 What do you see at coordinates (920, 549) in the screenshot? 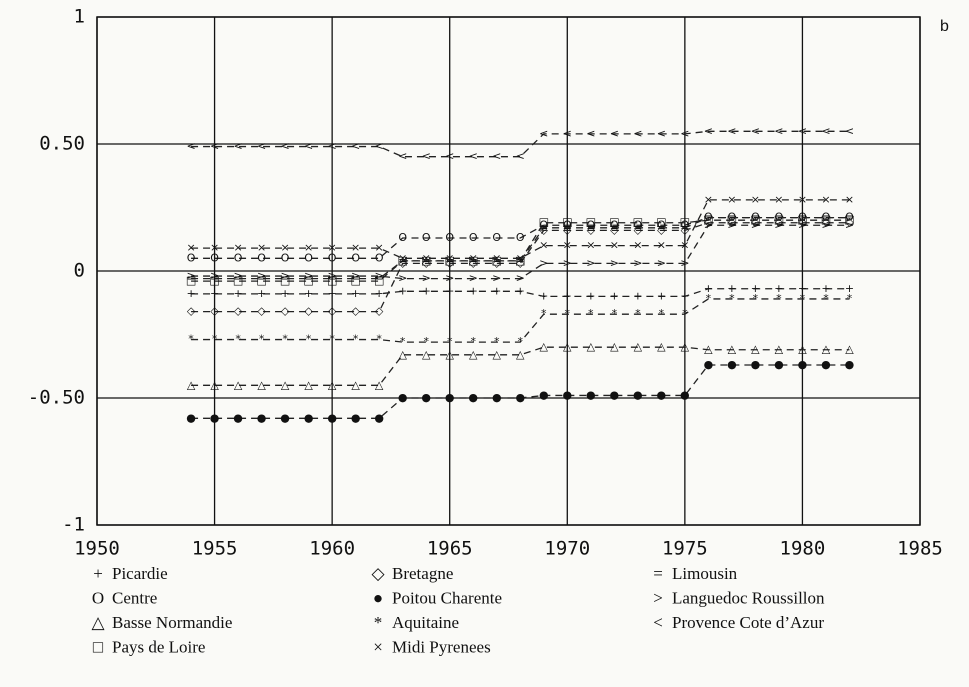
I see `x-tick-label: 1985` at bounding box center [920, 549].